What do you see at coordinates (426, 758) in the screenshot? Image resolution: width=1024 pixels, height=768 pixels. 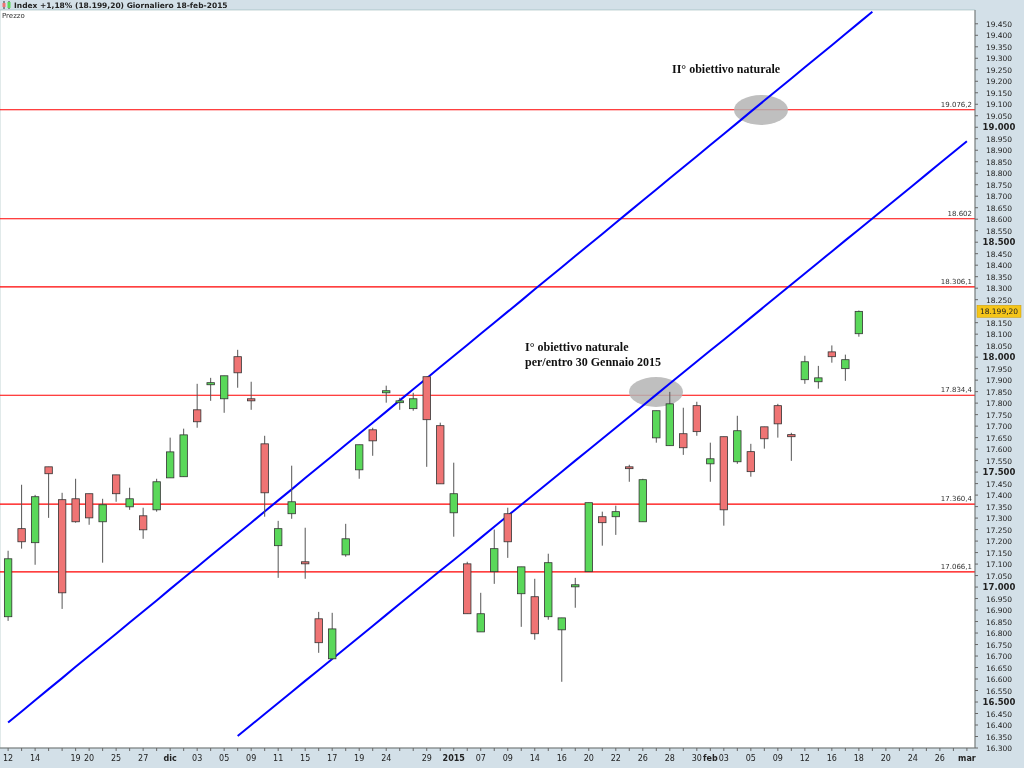 I see `x-tick-label: 29` at bounding box center [426, 758].